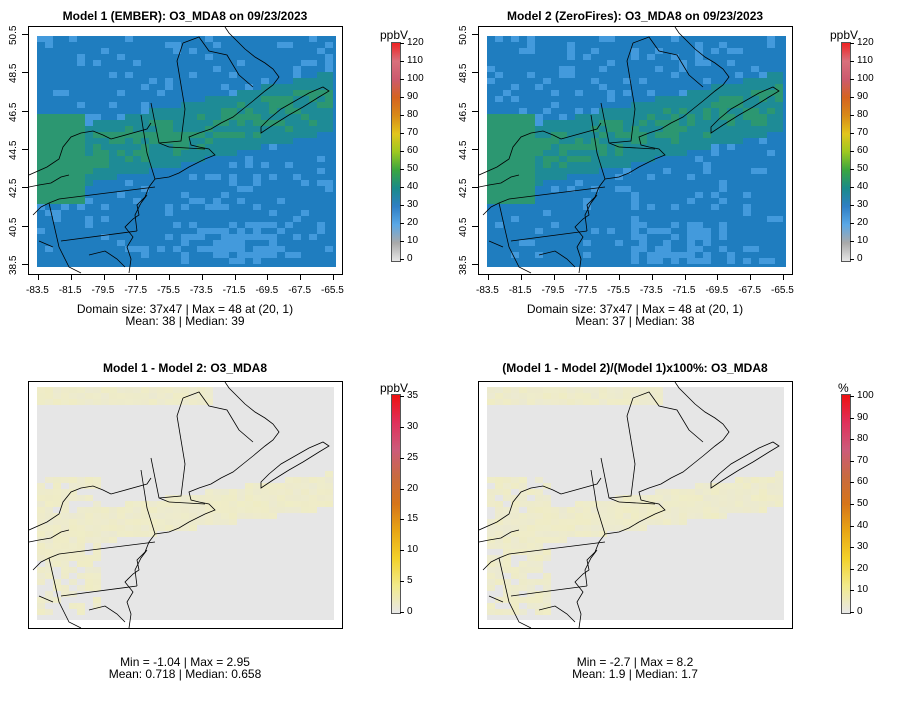 Image resolution: width=900 pixels, height=706 pixels. I want to click on stats-line-2: Mean: 38 | Median: 39, so click(185, 321).